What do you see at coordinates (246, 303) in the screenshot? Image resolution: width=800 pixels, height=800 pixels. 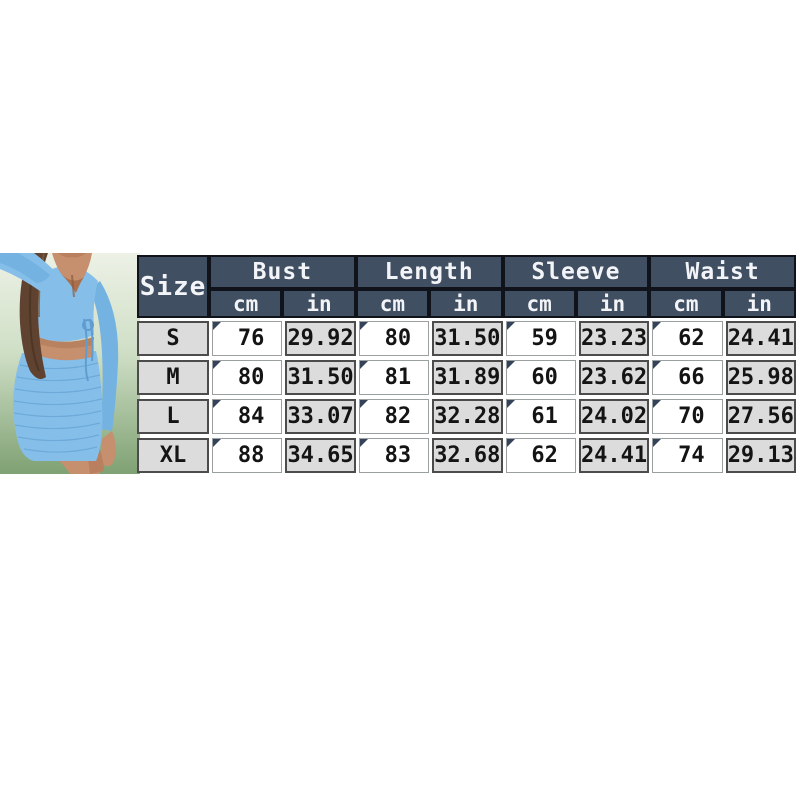 I see `unit-header-bust-cm: cm` at bounding box center [246, 303].